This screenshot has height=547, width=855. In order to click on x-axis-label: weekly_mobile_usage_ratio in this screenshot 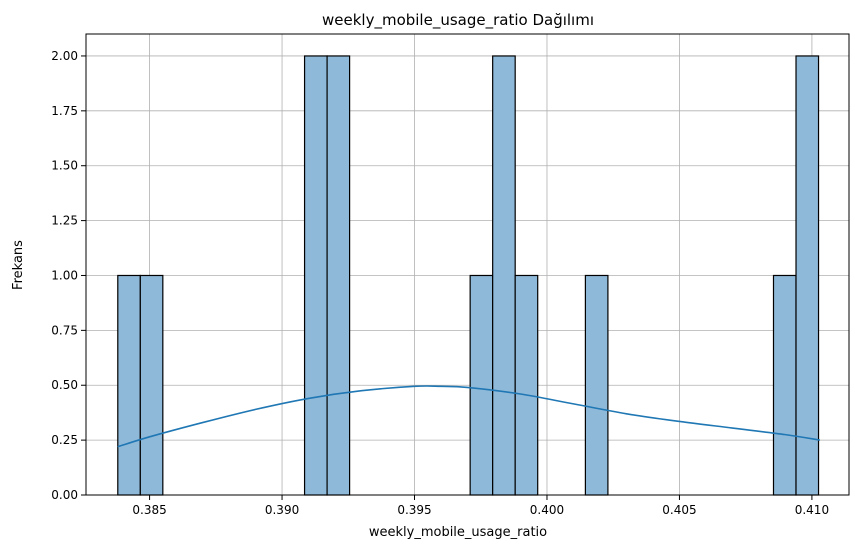, I will do `click(458, 532)`.